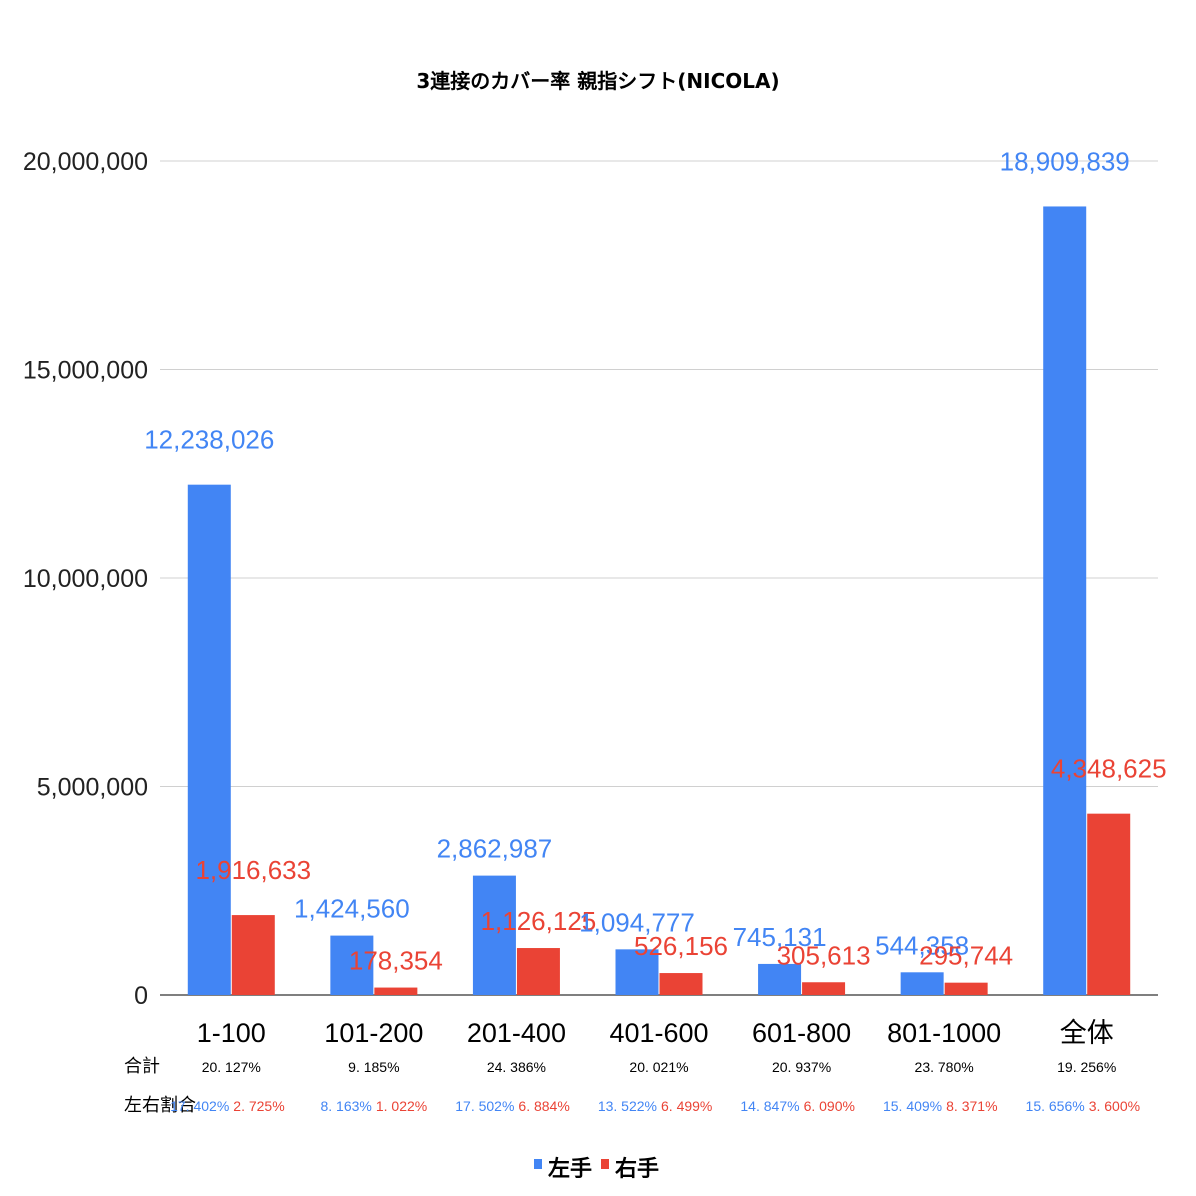  What do you see at coordinates (85, 371) in the screenshot?
I see `y-tick-label: 15,000,000` at bounding box center [85, 371].